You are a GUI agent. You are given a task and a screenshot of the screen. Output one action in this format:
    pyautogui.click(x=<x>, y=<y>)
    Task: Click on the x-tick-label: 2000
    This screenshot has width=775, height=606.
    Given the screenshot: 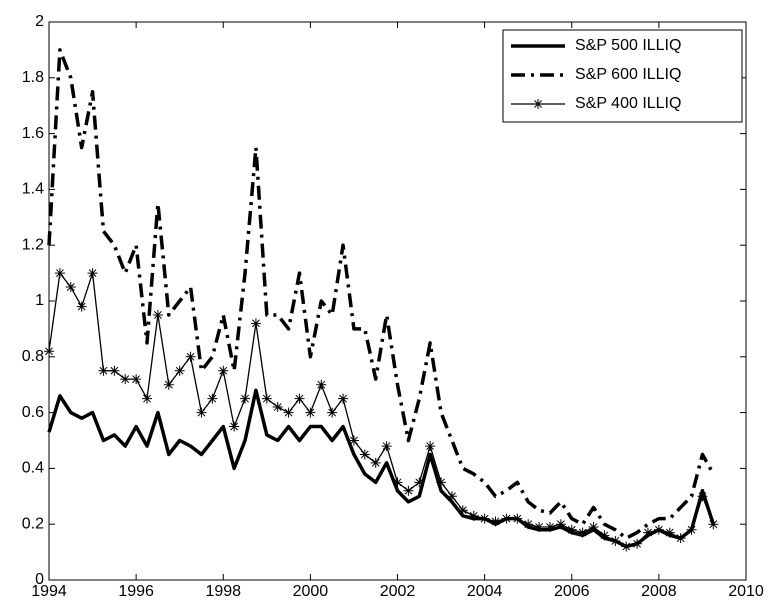 What is the action you would take?
    pyautogui.click(x=311, y=591)
    